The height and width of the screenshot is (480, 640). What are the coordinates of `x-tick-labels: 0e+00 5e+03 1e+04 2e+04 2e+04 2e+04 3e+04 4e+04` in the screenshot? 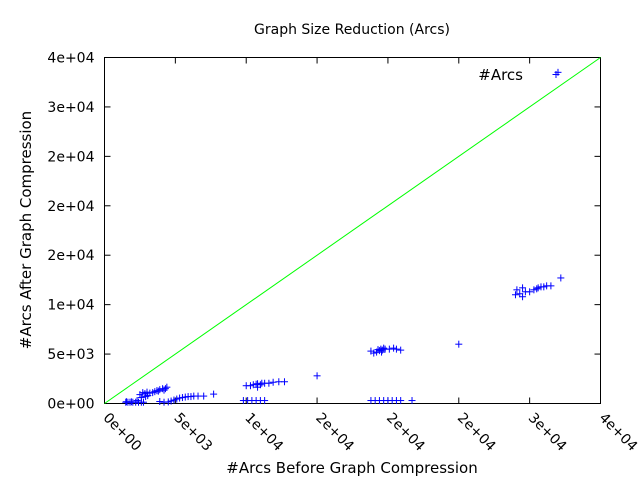 It's located at (370, 432).